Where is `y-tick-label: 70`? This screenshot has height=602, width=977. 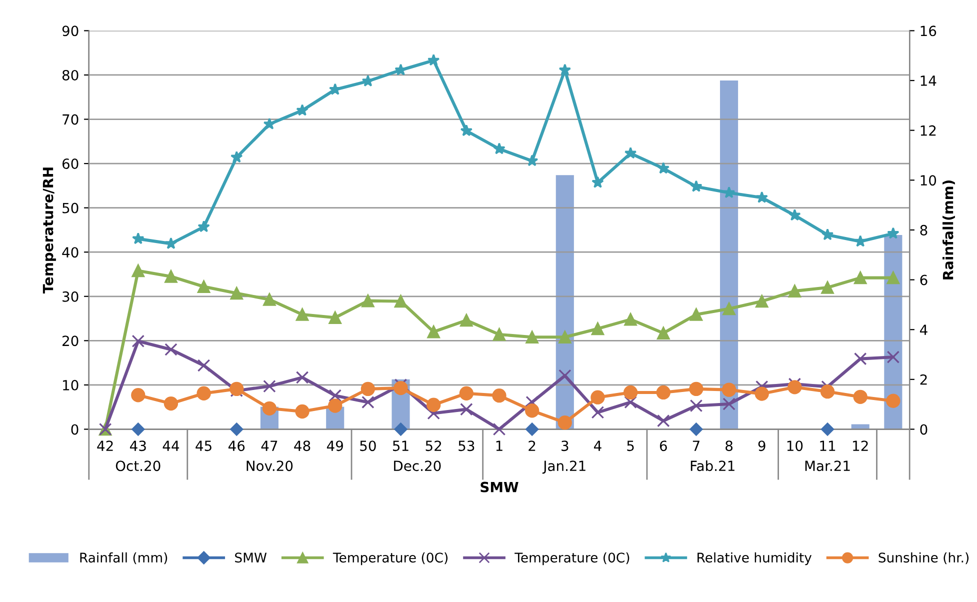
y-tick-label: 70 is located at coordinates (70, 119).